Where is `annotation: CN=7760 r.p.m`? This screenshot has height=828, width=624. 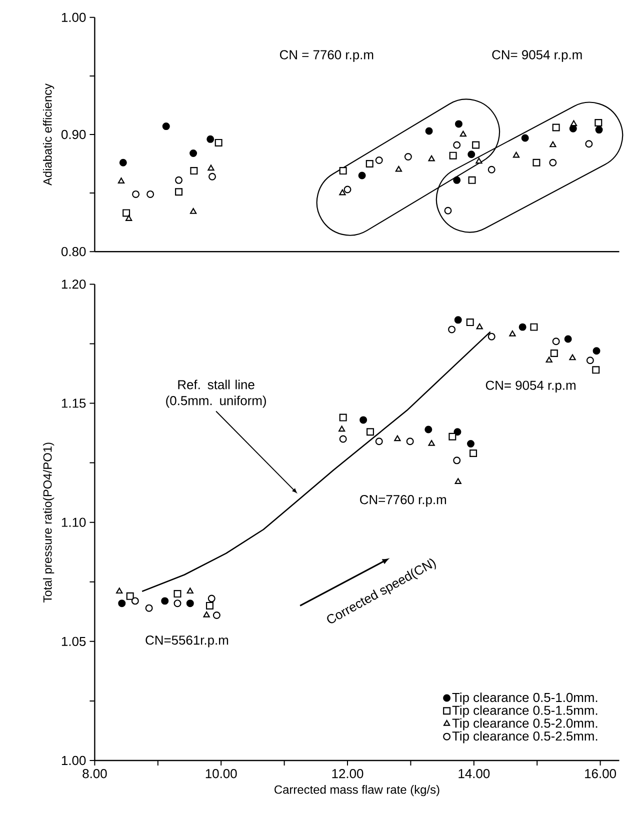 annotation: CN=7760 r.p.m is located at coordinates (403, 501).